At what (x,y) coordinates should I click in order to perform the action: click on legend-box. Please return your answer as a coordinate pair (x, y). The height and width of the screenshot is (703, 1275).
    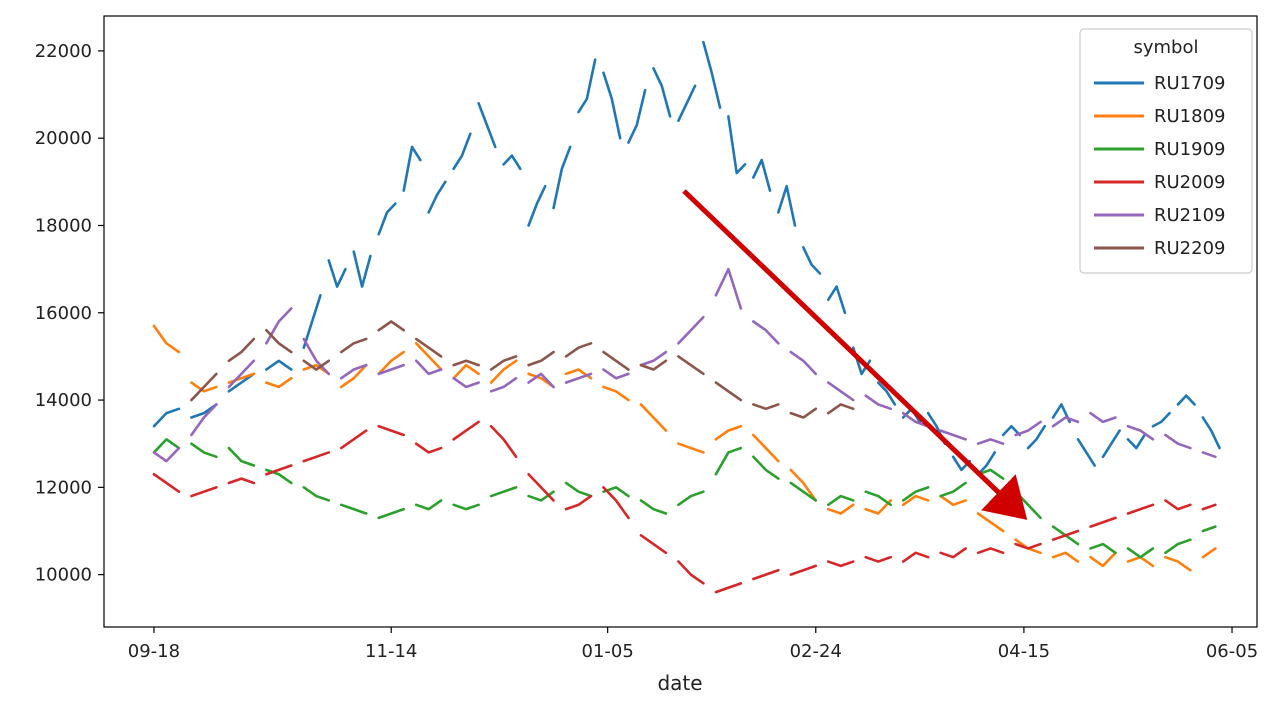
    Looking at the image, I should click on (1166, 151).